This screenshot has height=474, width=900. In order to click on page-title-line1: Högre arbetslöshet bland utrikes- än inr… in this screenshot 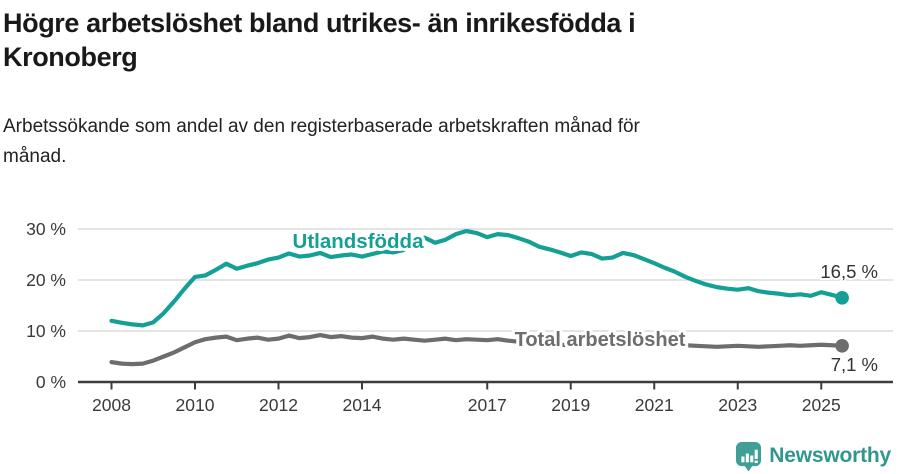, I will do `click(319, 23)`.